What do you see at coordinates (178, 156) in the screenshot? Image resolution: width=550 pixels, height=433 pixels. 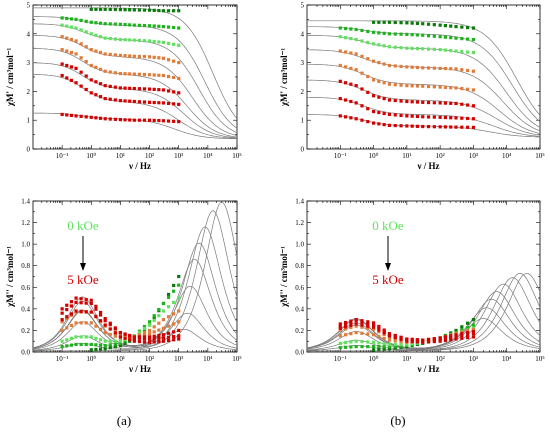 I see `chart-0-xtick-label-4: 10³` at bounding box center [178, 156].